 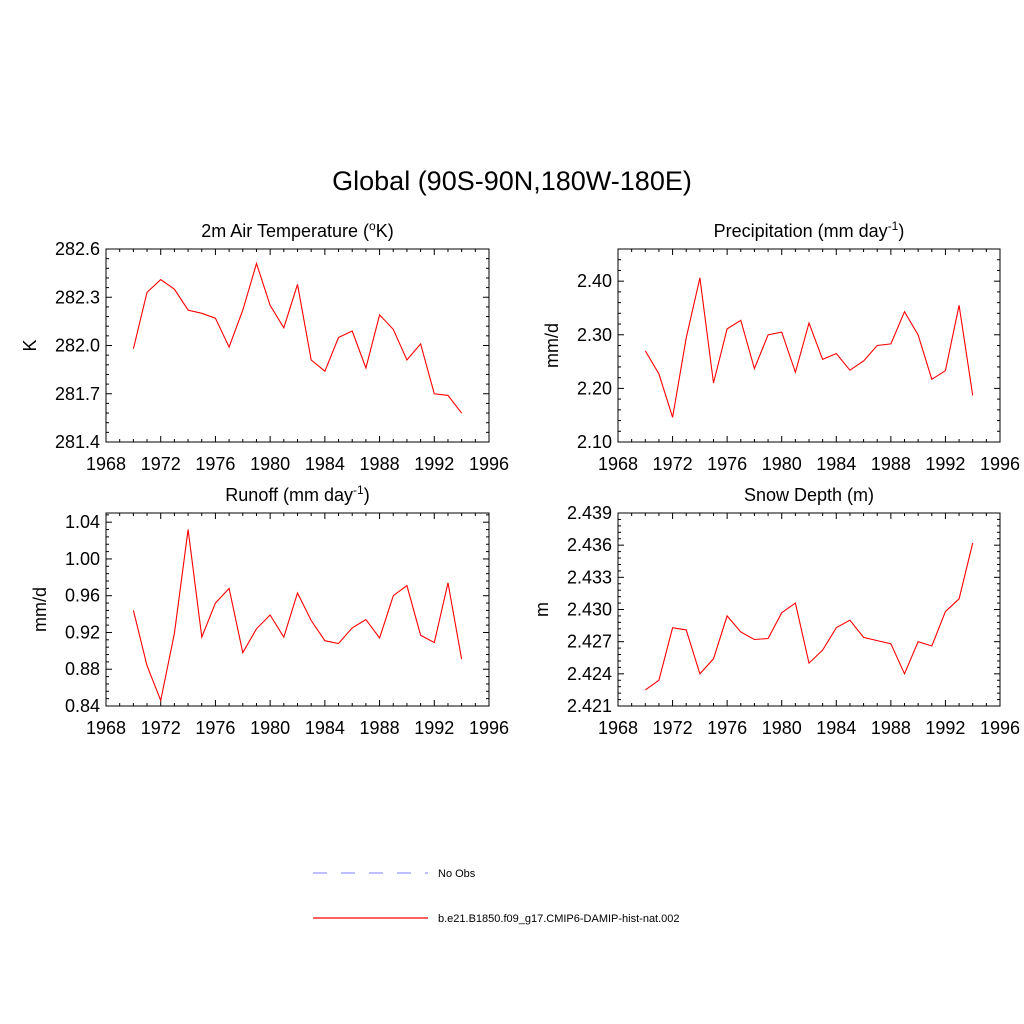 What do you see at coordinates (380, 464) in the screenshot?
I see `chart-1-xtick-label: 1988` at bounding box center [380, 464].